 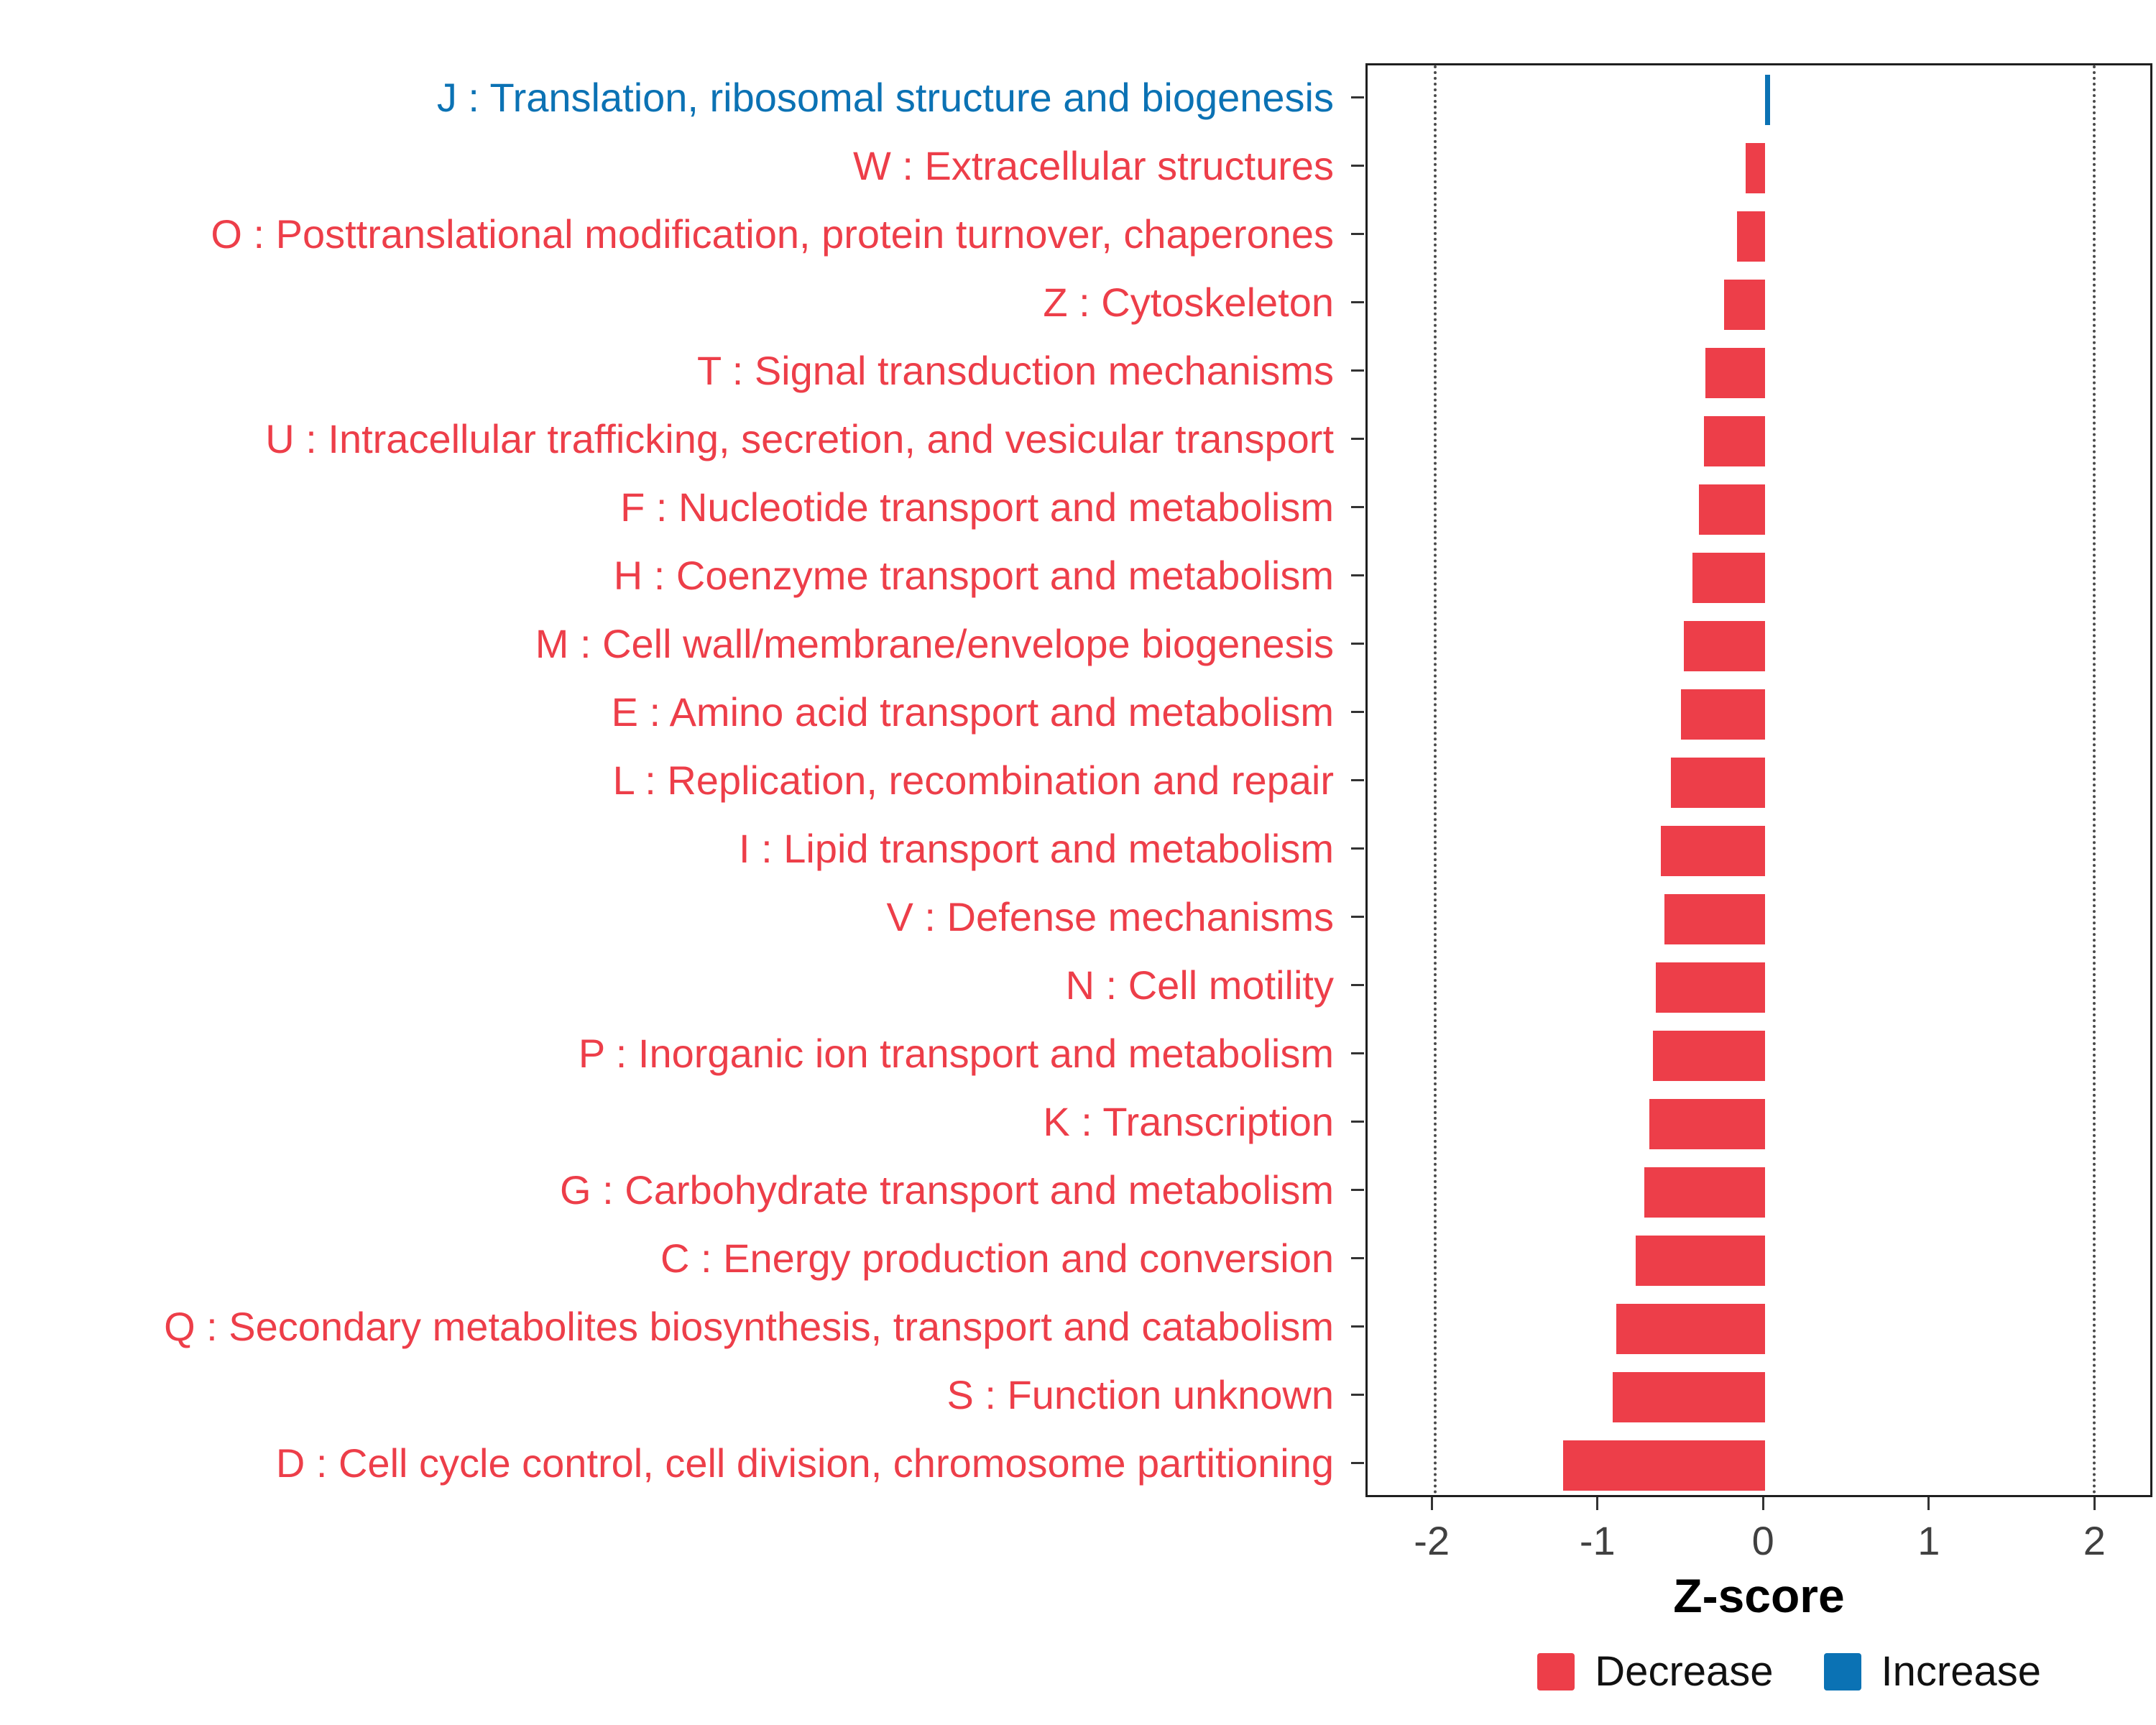 What do you see at coordinates (1598, 1540) in the screenshot?
I see `x-tick-label: -1` at bounding box center [1598, 1540].